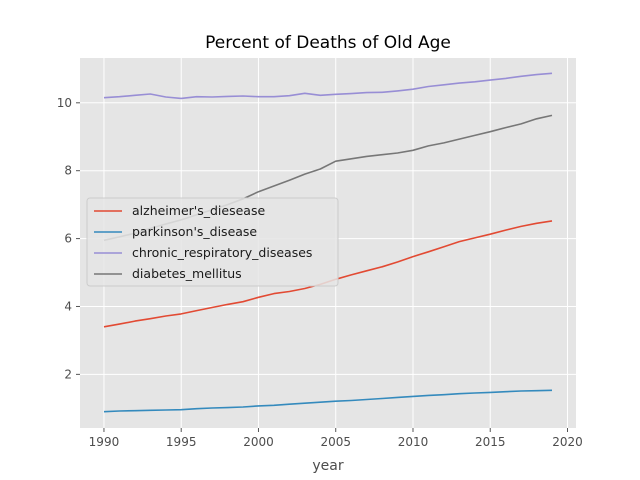 This screenshot has width=640, height=480. I want to click on legend-box, so click(212, 242).